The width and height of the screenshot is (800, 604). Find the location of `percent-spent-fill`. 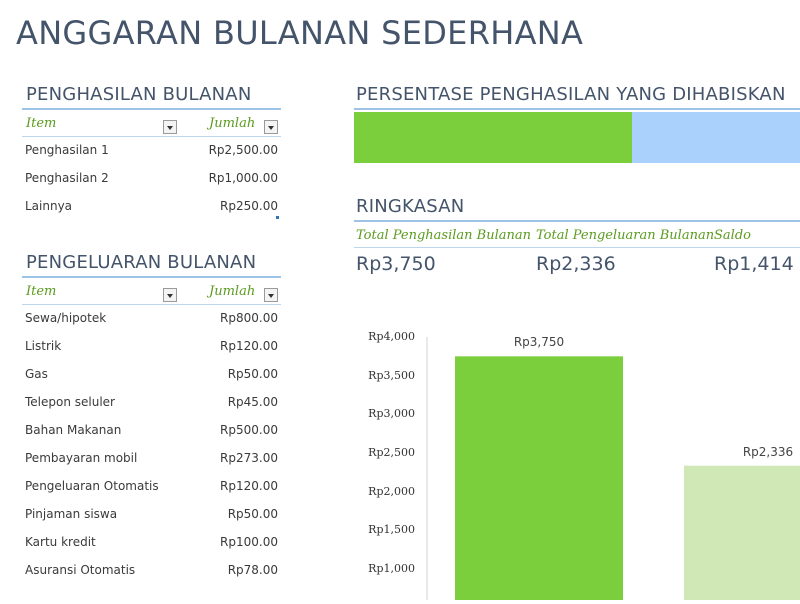

percent-spent-fill is located at coordinates (493, 137).